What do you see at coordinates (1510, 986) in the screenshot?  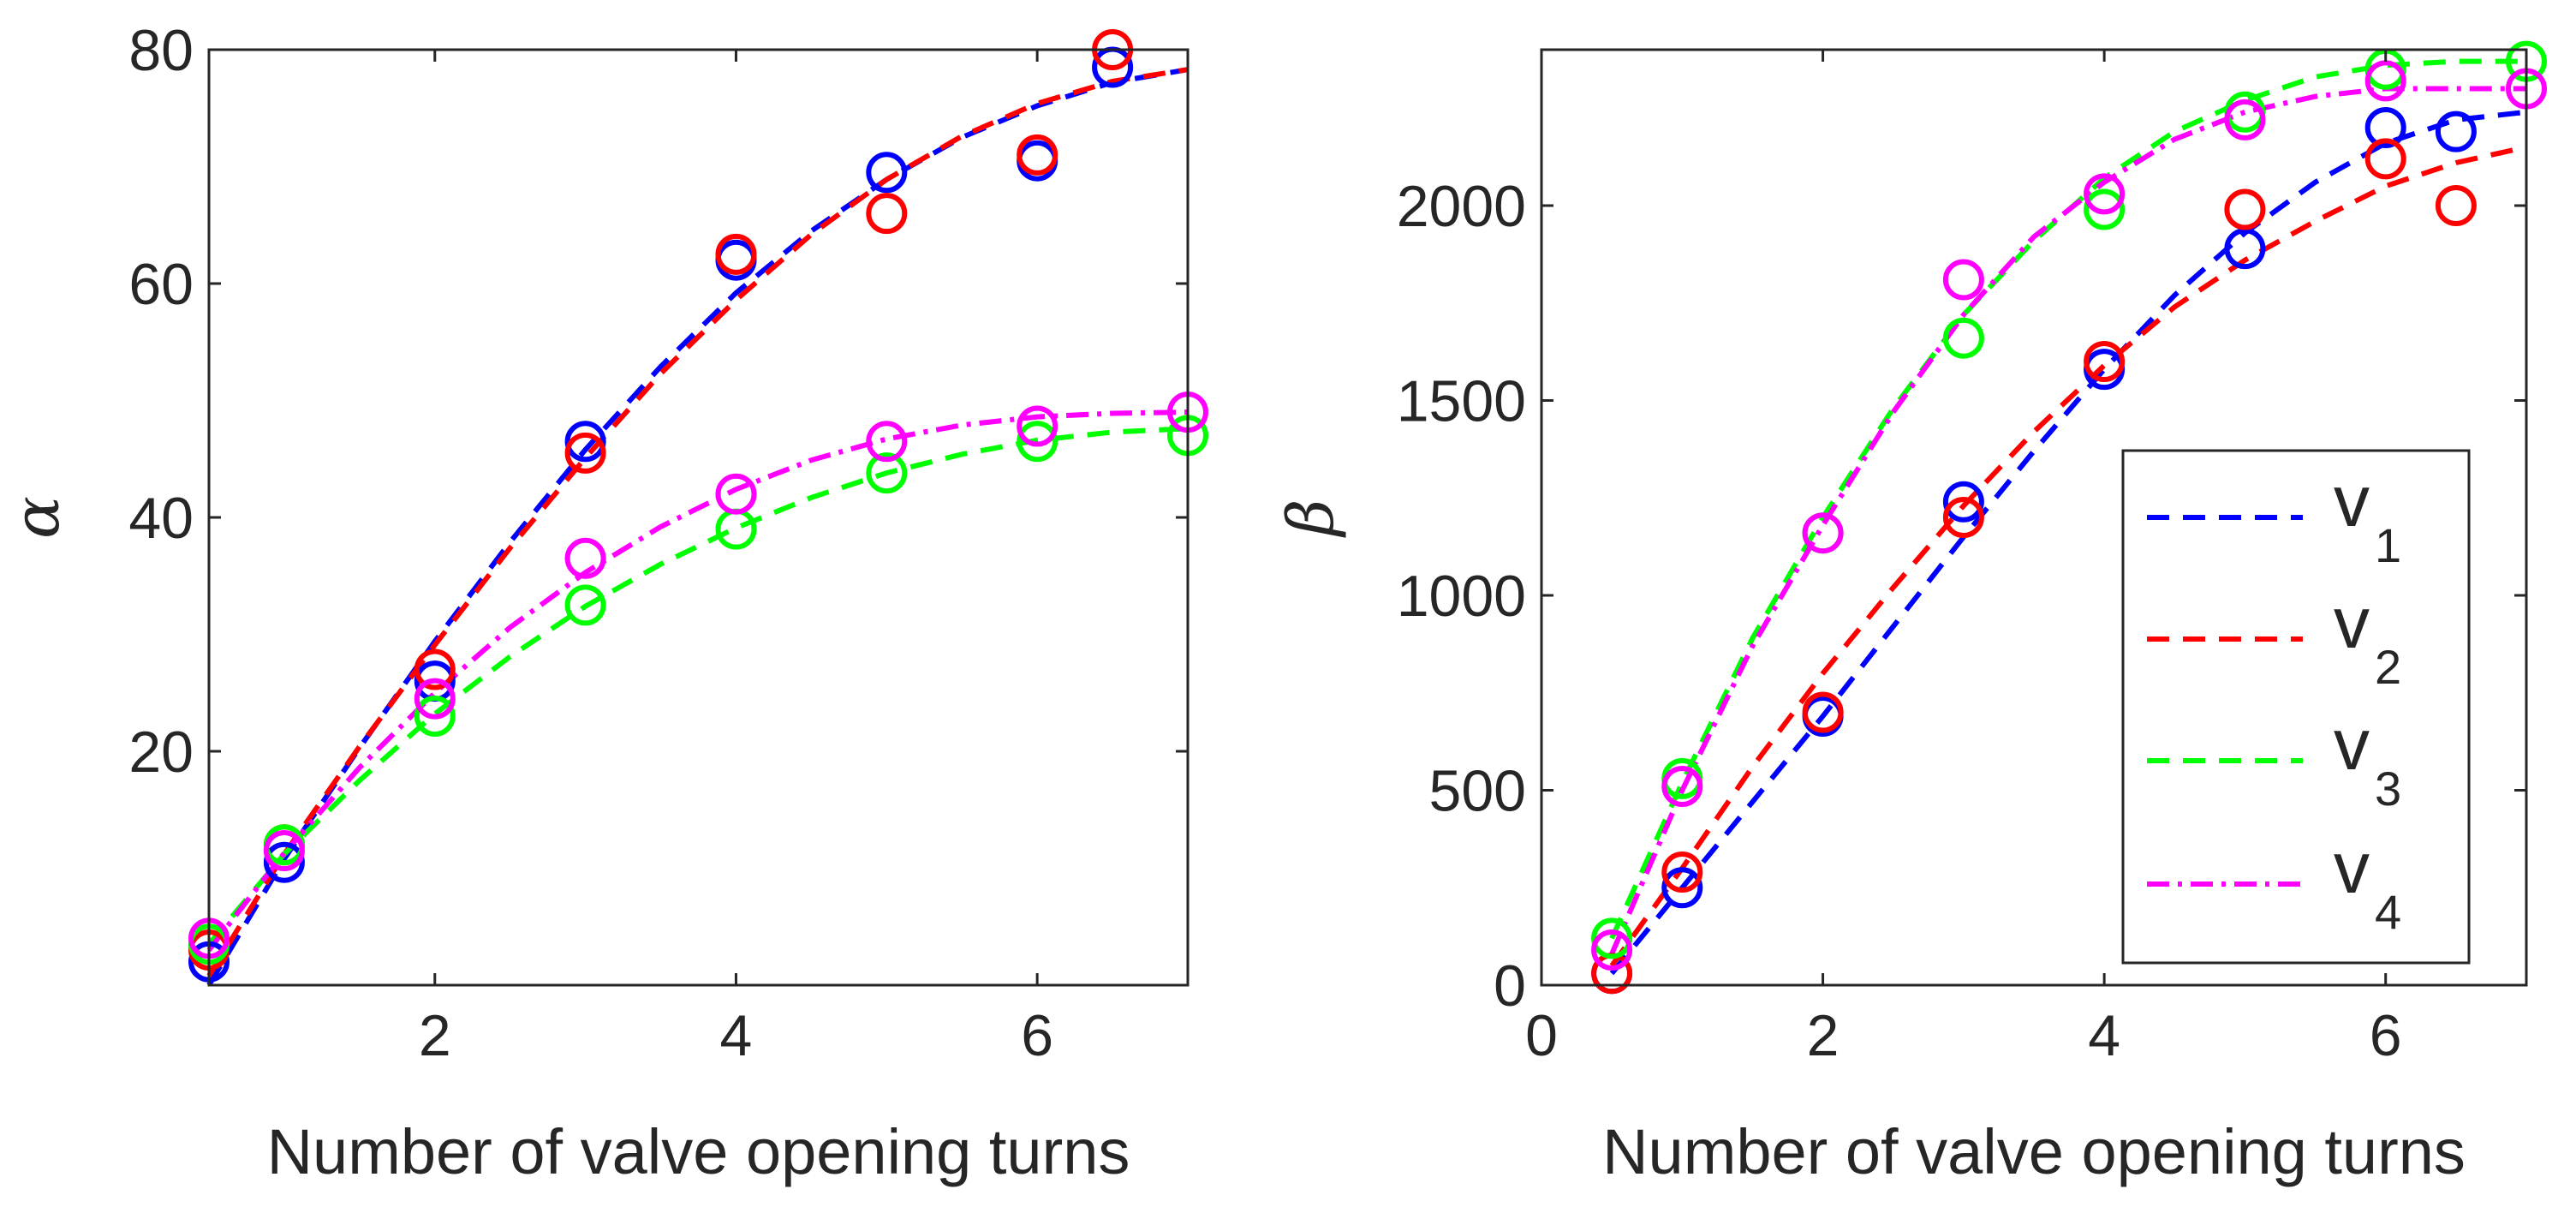 I see `y-tick-label: 0` at bounding box center [1510, 986].